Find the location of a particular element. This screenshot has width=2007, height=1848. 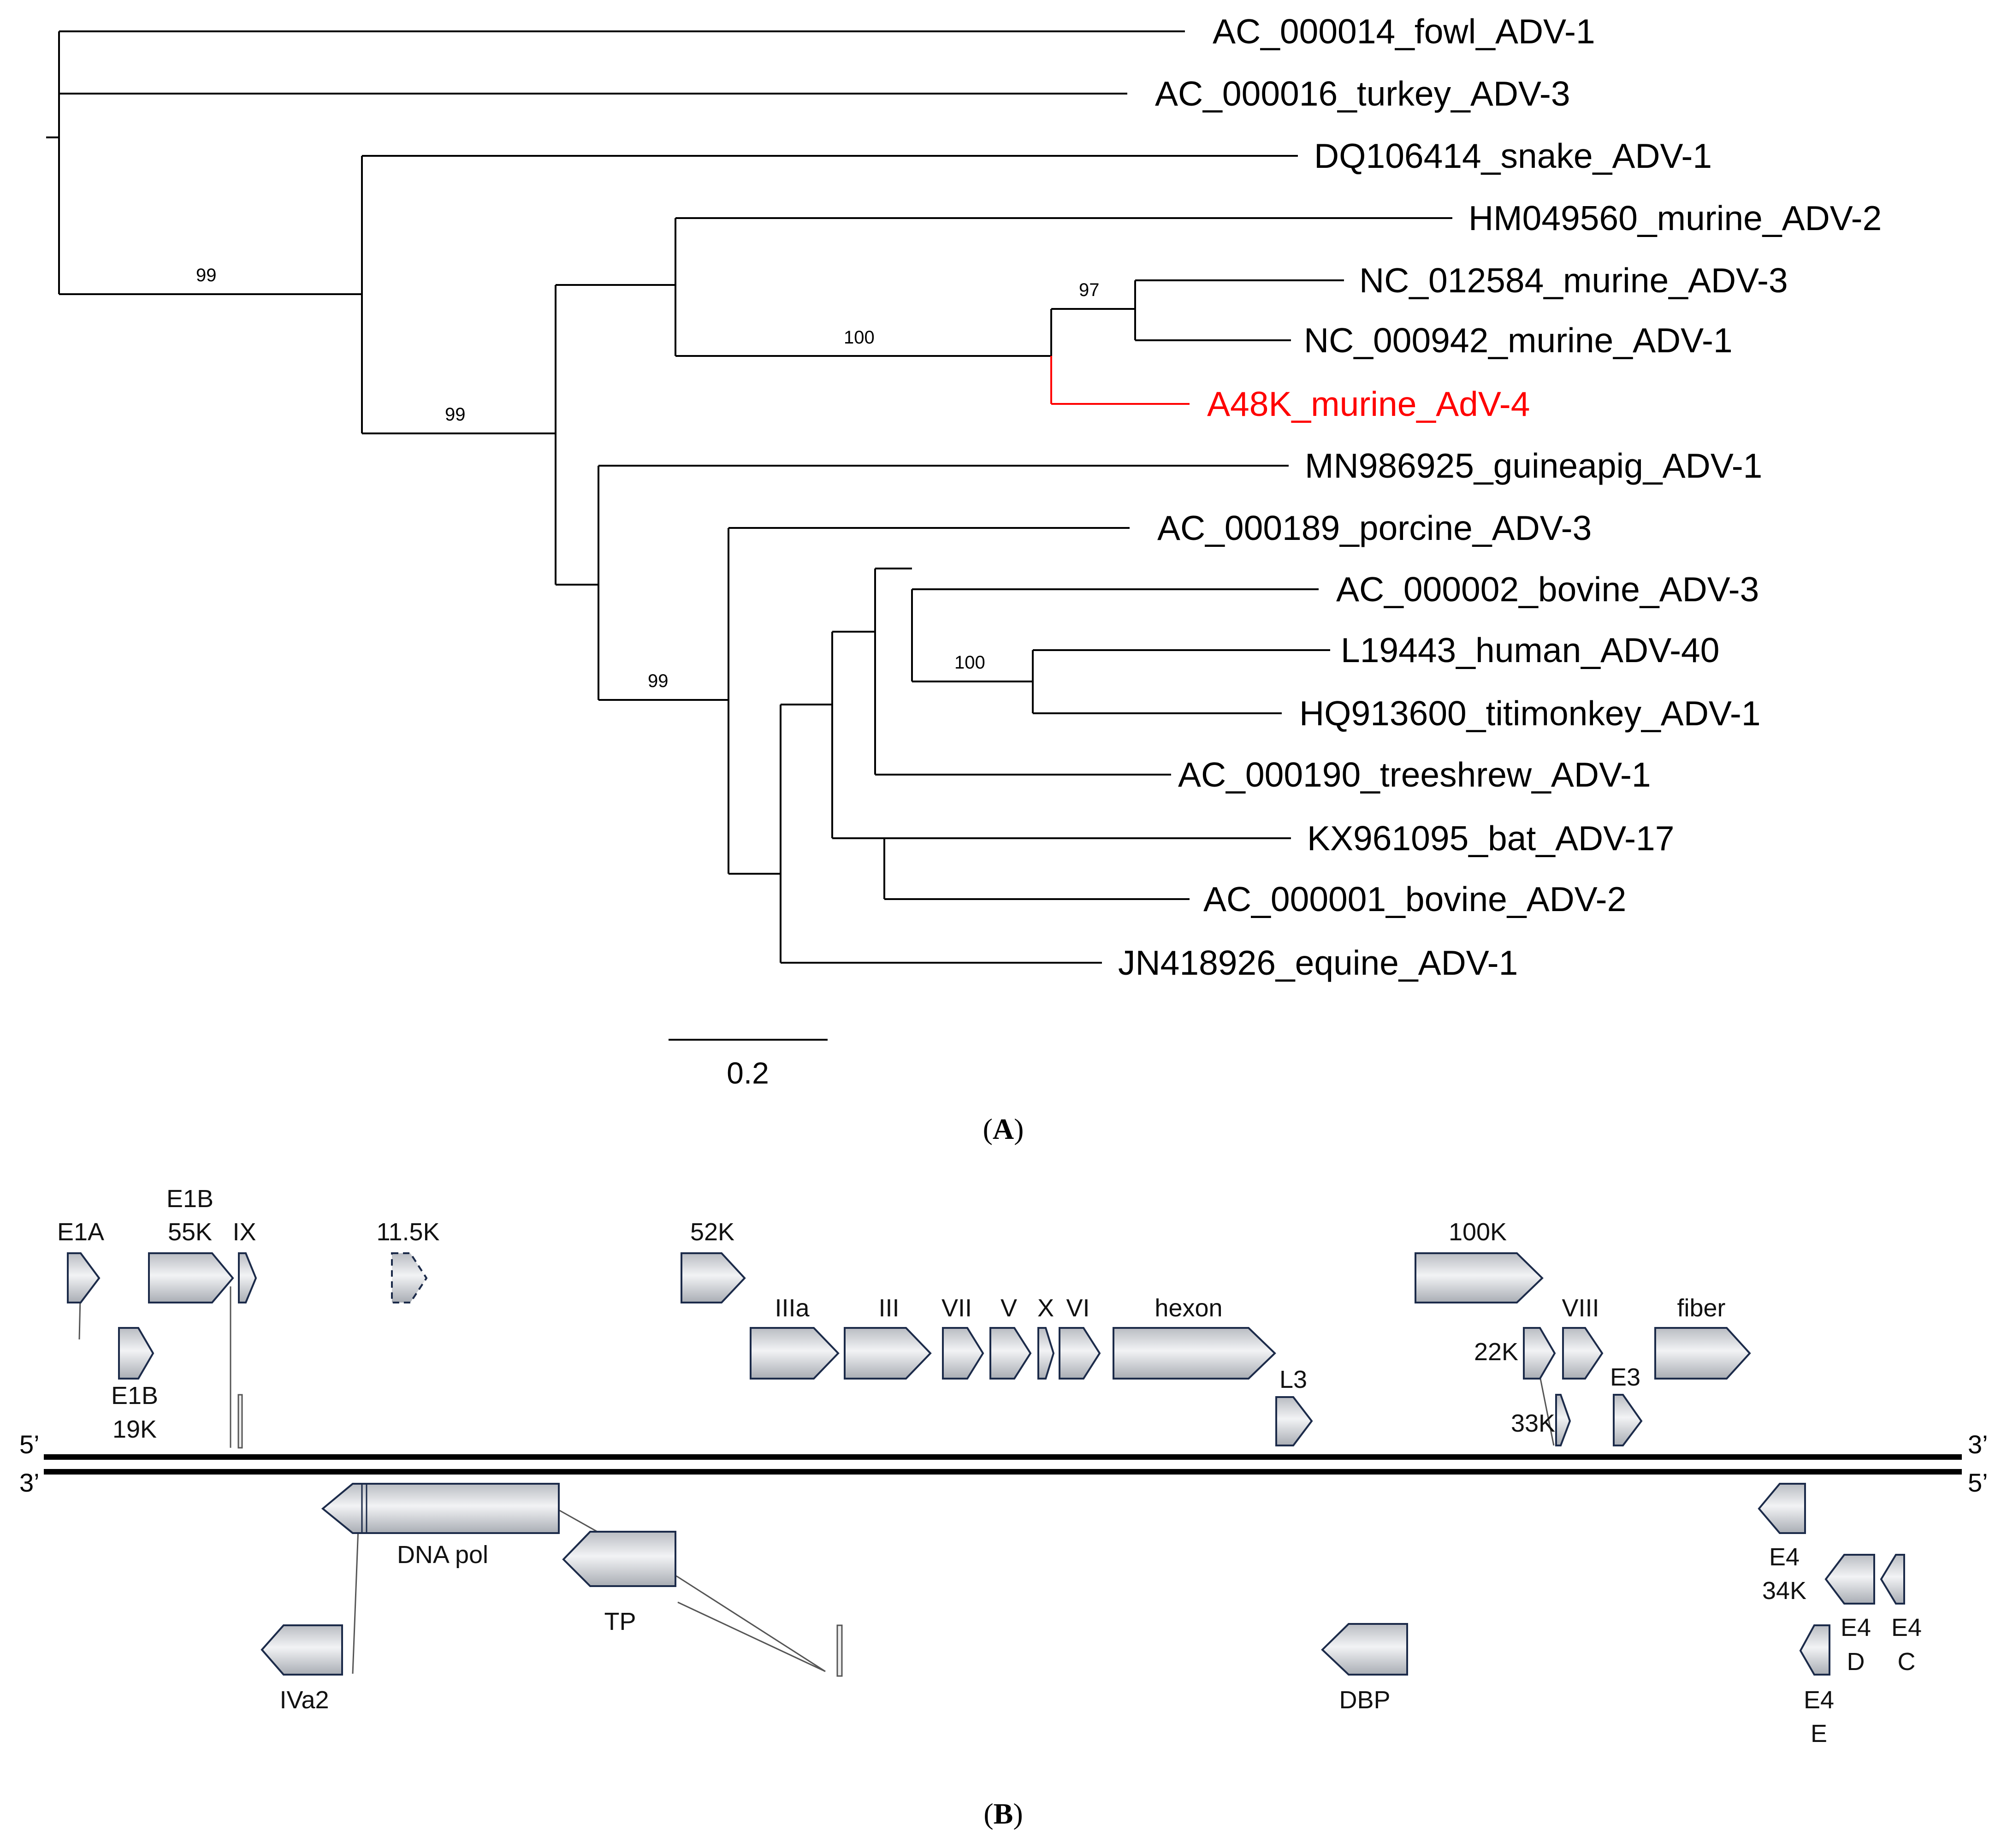

gene-label: L3 is located at coordinates (1293, 1380).